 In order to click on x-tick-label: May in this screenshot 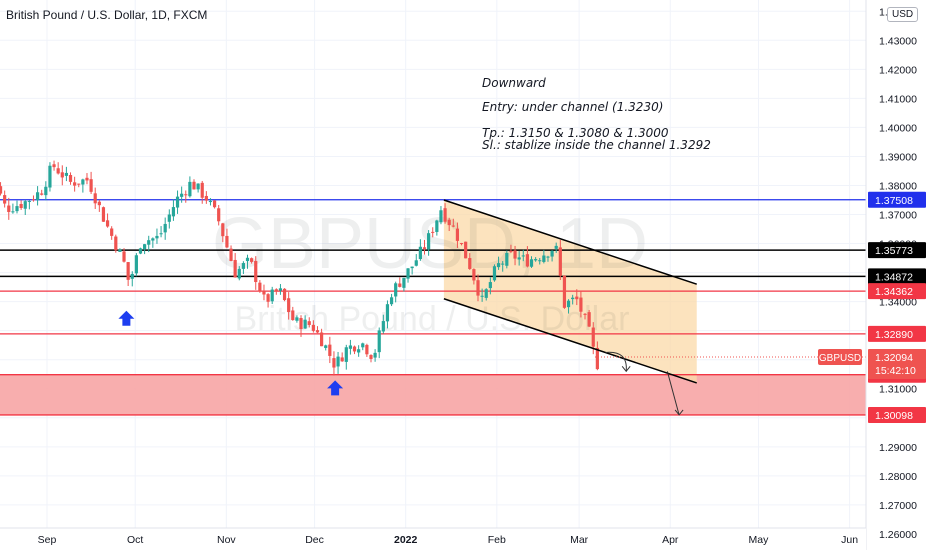, I will do `click(759, 540)`.